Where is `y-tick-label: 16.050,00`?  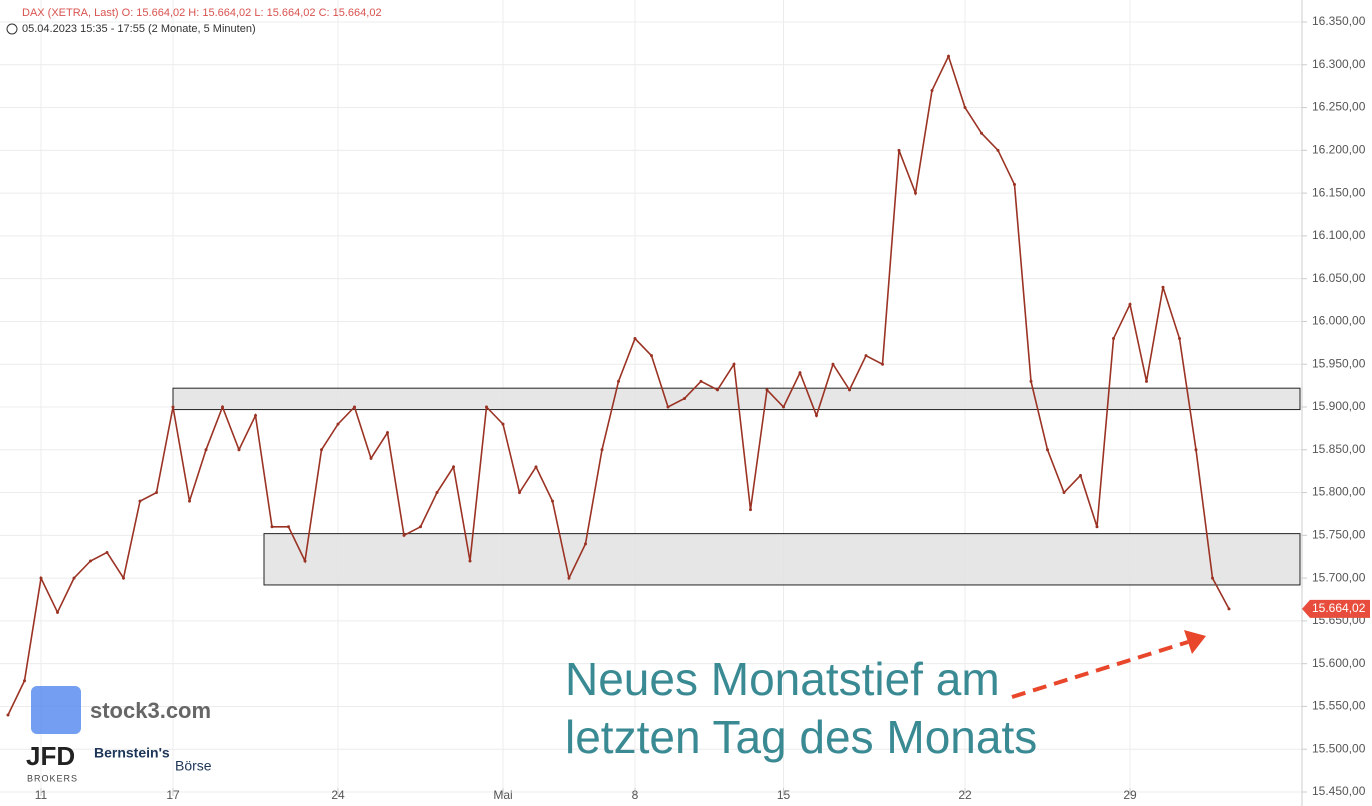 y-tick-label: 16.050,00 is located at coordinates (1339, 278).